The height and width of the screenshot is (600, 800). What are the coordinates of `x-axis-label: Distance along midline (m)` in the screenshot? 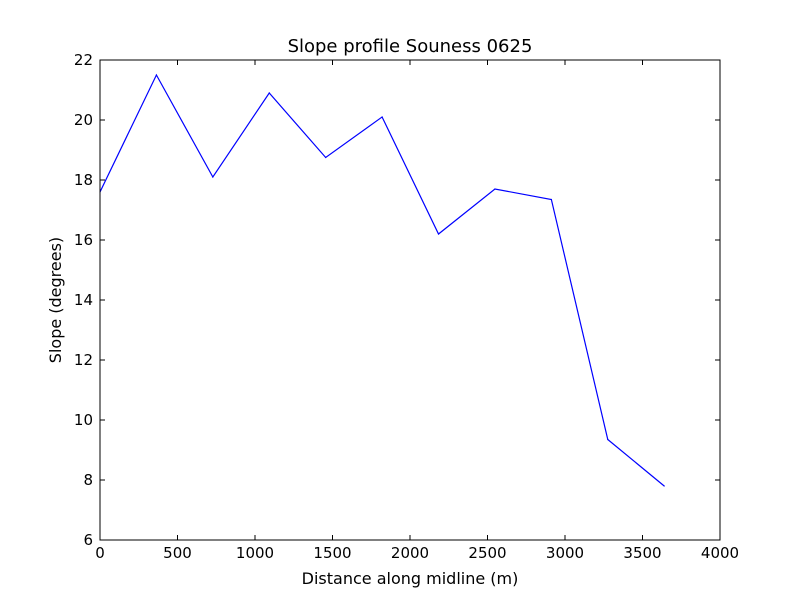 It's located at (410, 578).